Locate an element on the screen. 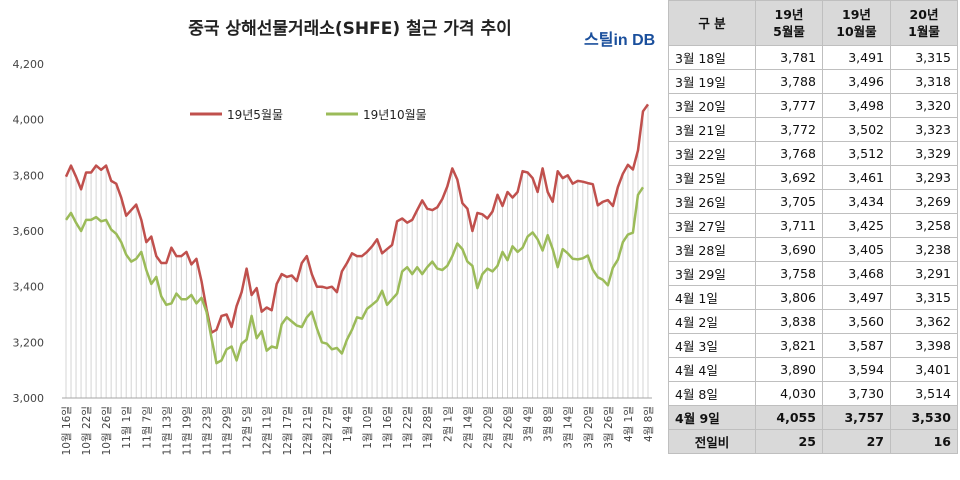 This screenshot has width=960, height=480. row-value-2: 3,425 is located at coordinates (856, 225).